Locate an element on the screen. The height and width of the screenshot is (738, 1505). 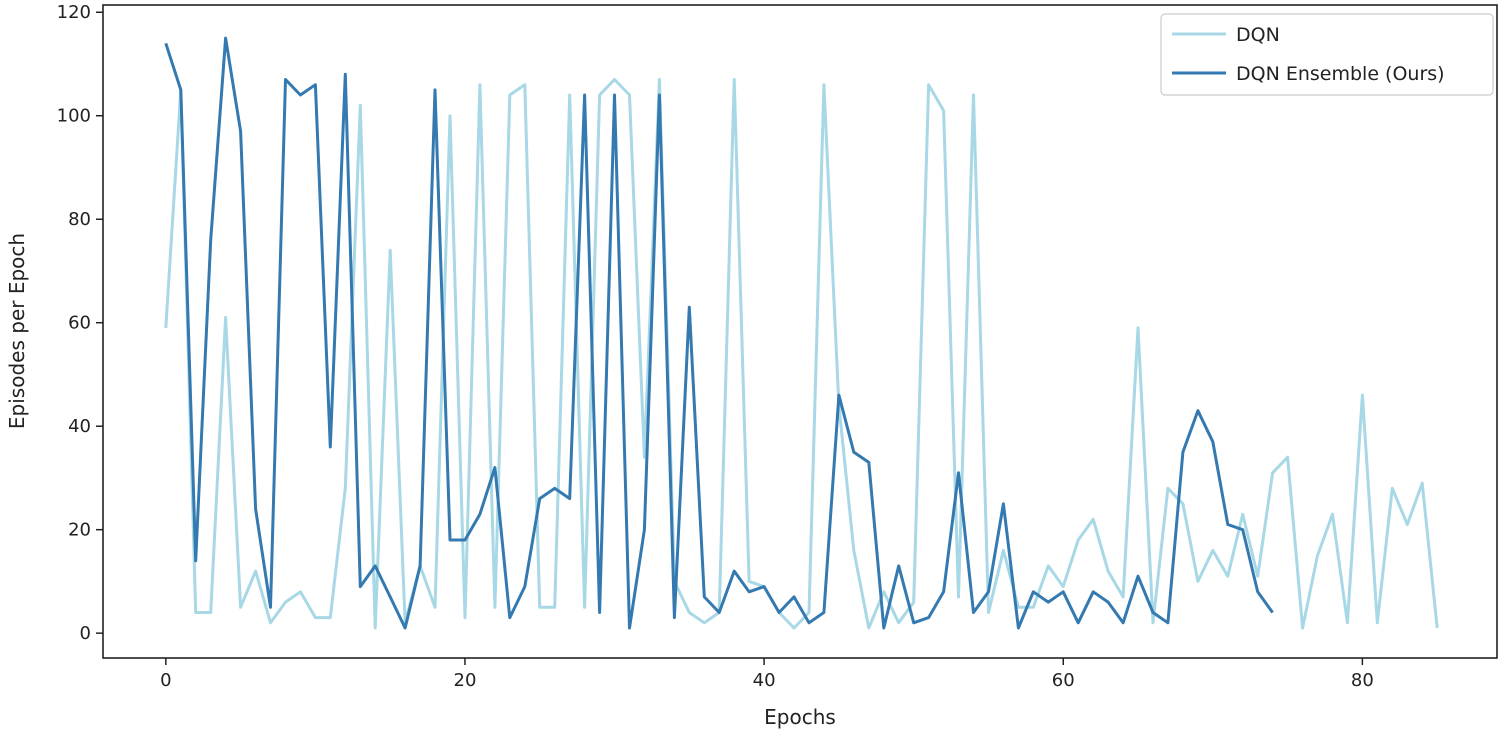
y-axis-label: Episodes per Epoch is located at coordinates (17, 331).